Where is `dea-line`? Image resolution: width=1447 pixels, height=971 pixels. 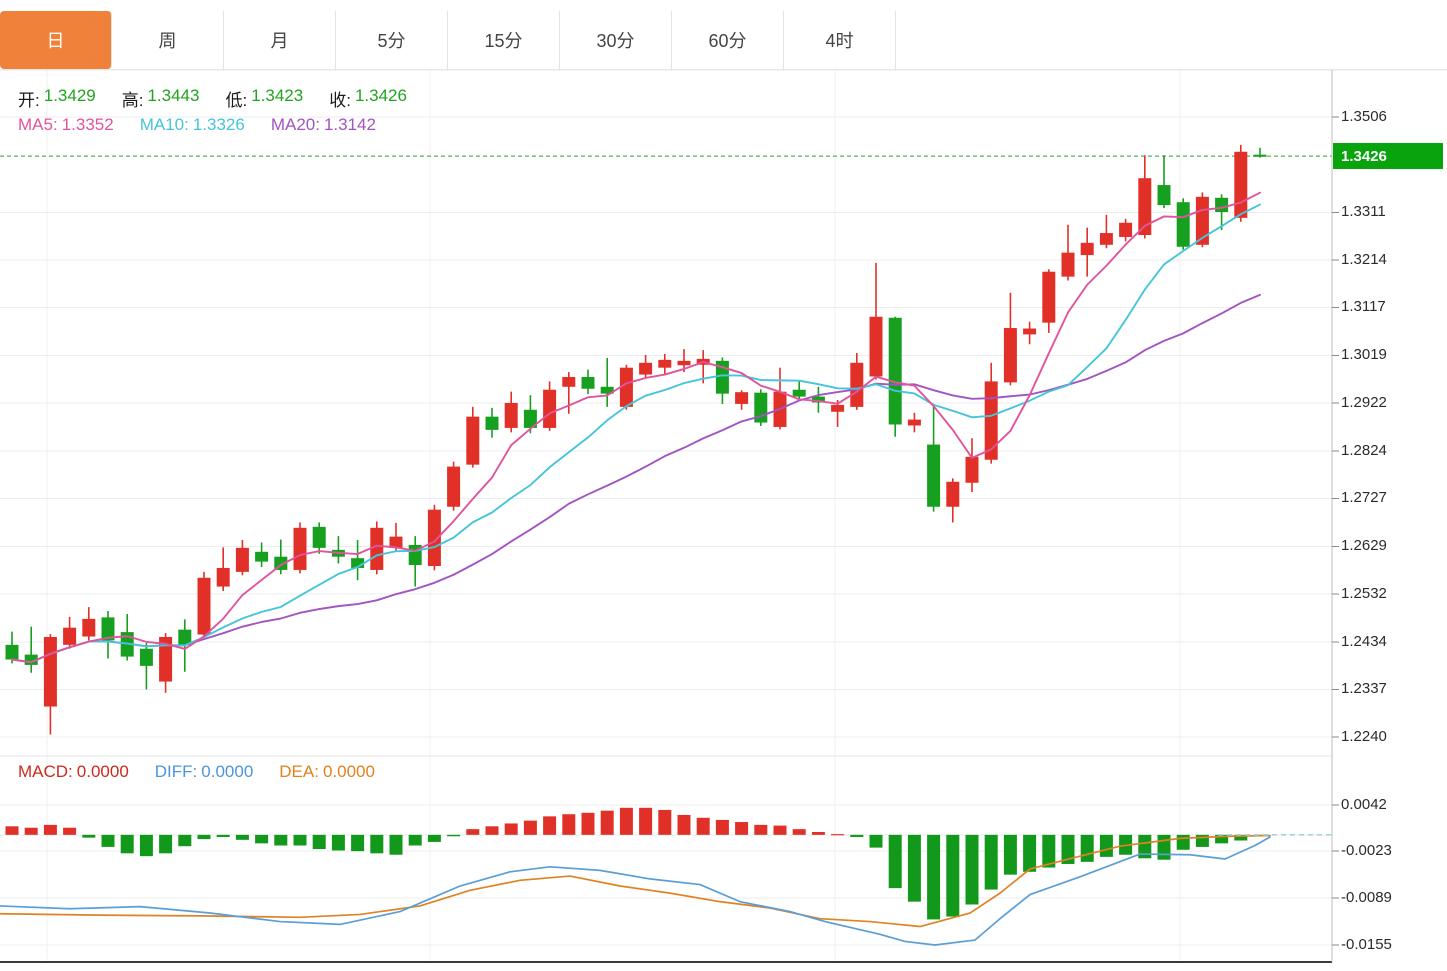
dea-line is located at coordinates (635, 881).